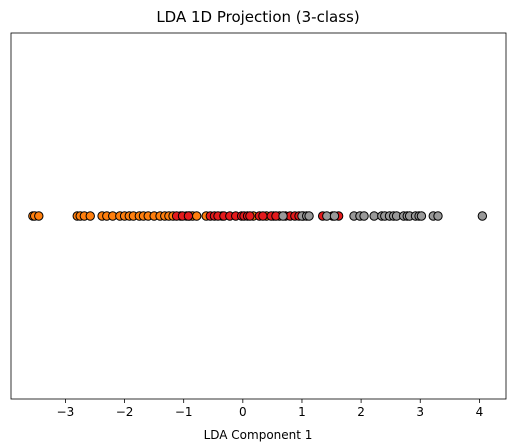 The image size is (512, 443). What do you see at coordinates (184, 412) in the screenshot?
I see `x-tick-label: −1` at bounding box center [184, 412].